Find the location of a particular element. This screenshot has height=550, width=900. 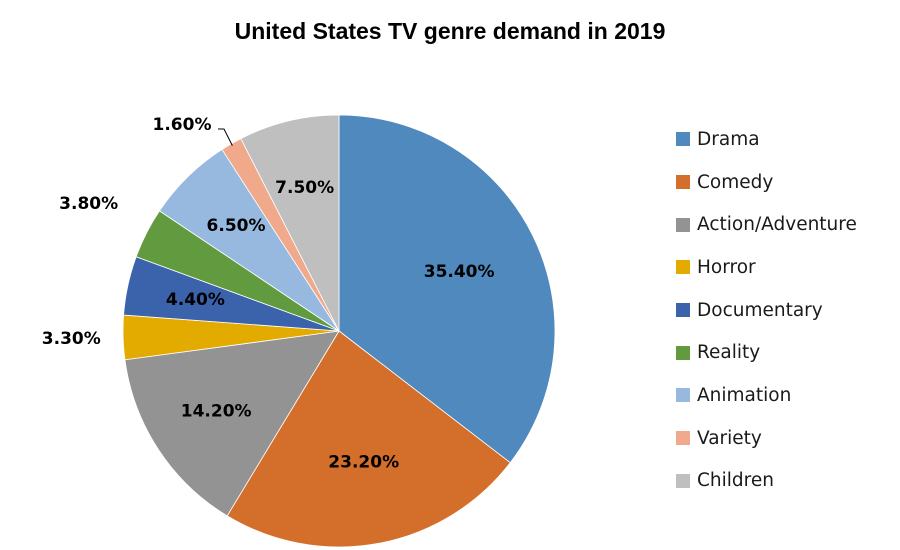

pie-slice-comedy is located at coordinates (368, 439).